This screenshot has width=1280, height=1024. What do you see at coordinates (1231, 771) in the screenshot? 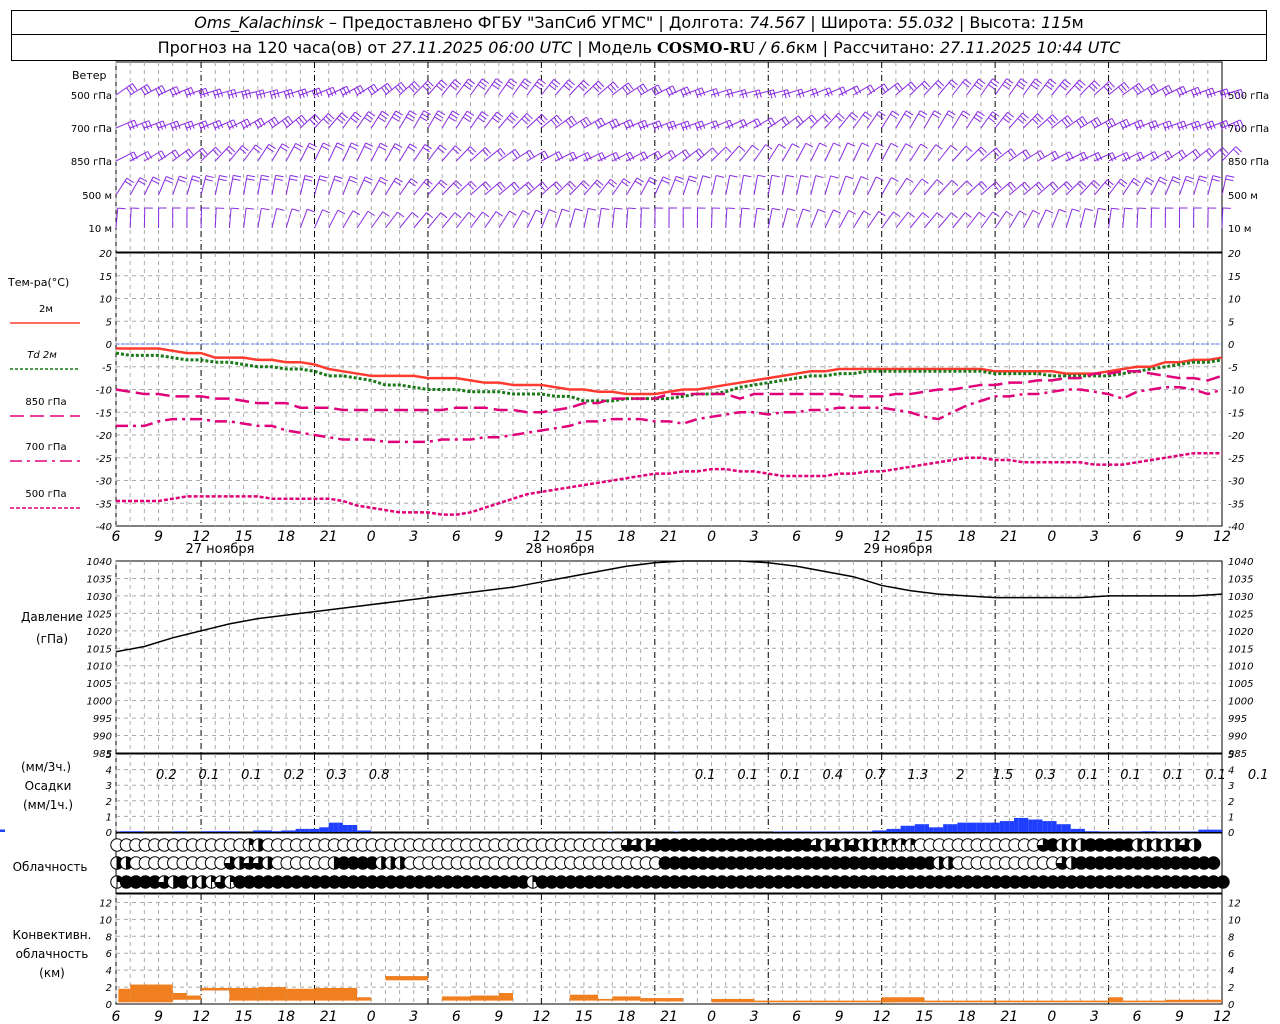
I see `precip-y-tick-right: 4` at bounding box center [1231, 771].